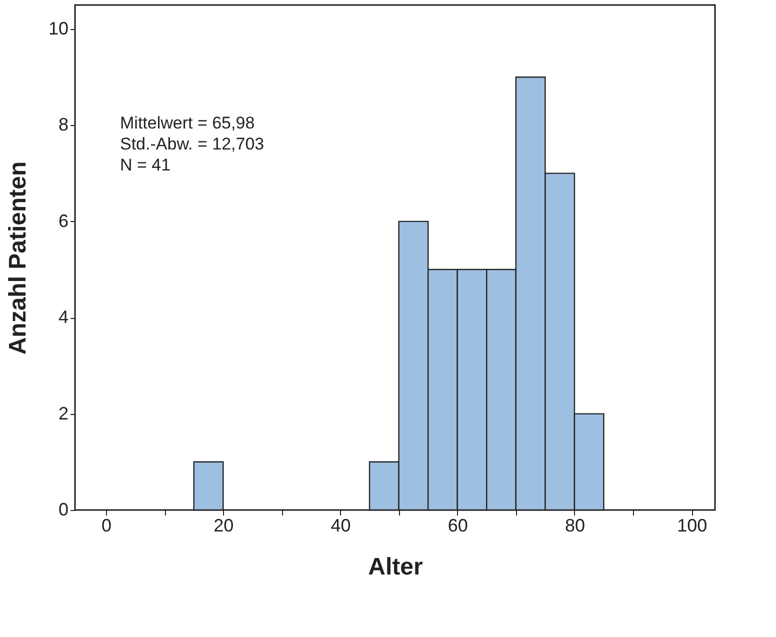 The image size is (776, 637). What do you see at coordinates (458, 526) in the screenshot?
I see `x-tick-label: 60` at bounding box center [458, 526].